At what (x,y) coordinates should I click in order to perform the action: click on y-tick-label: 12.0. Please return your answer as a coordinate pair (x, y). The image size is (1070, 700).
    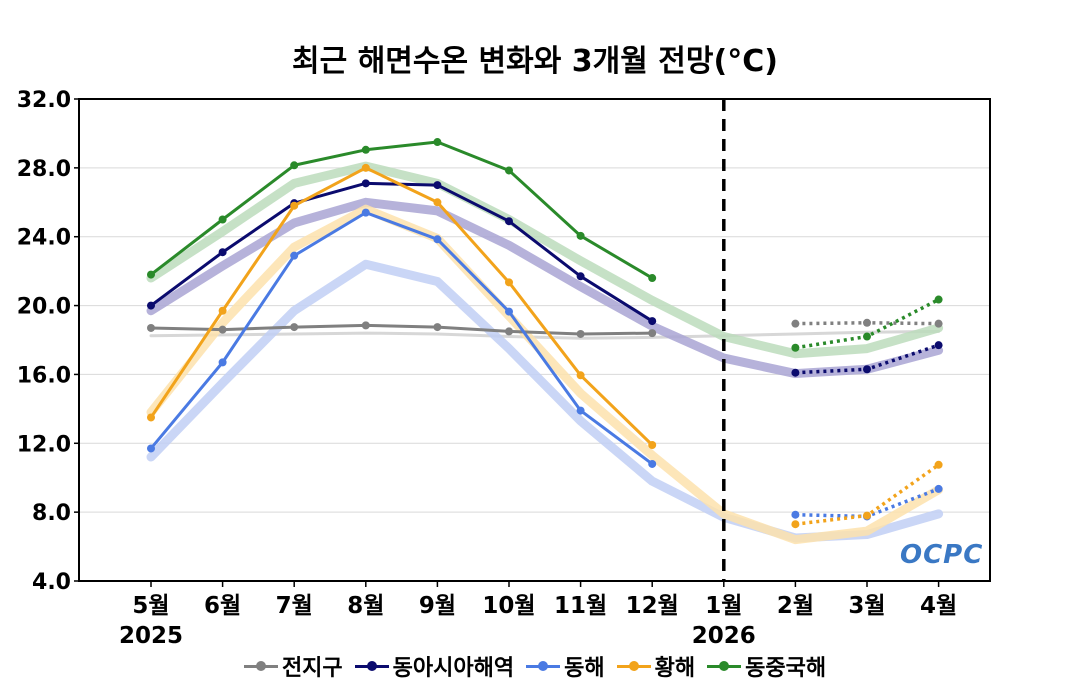
    Looking at the image, I should click on (44, 444).